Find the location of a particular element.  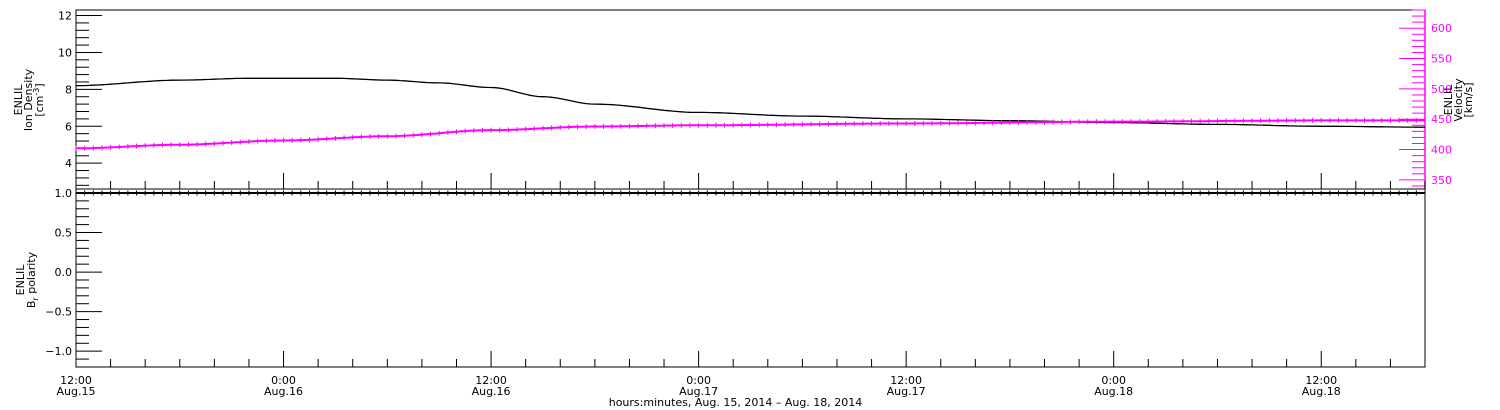

top-y-unit: [cm is located at coordinates (39, 106).